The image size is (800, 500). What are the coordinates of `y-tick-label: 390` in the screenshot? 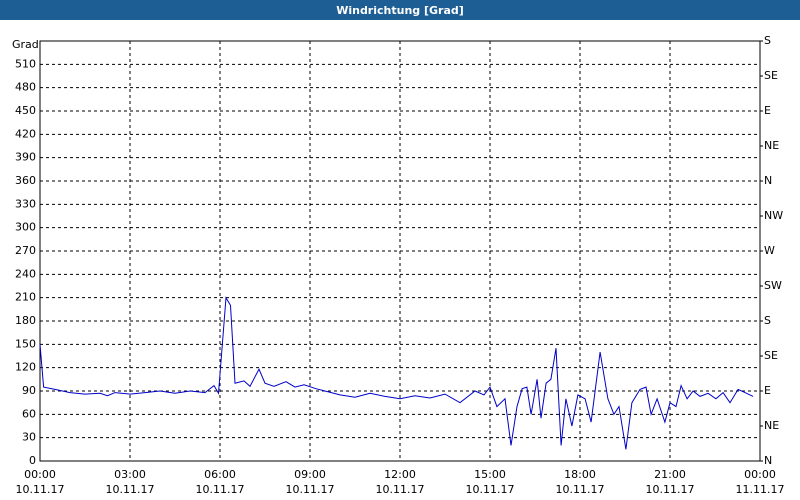 It's located at (25, 157).